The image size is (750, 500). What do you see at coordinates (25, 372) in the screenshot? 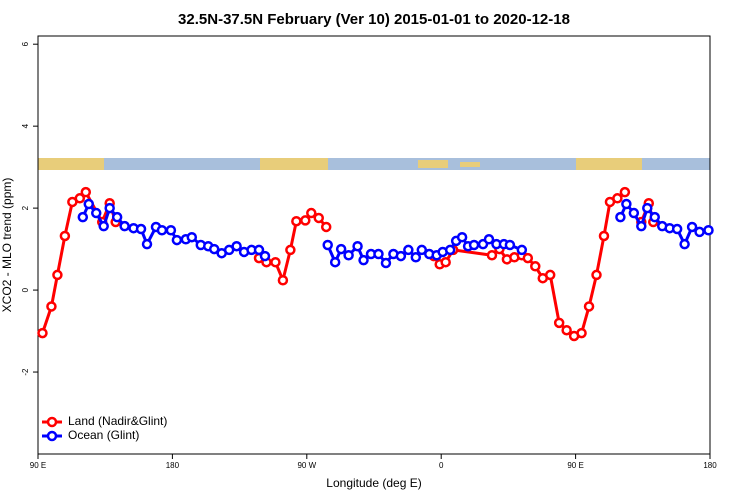
I see `y-tick-label: -2` at bounding box center [25, 372].